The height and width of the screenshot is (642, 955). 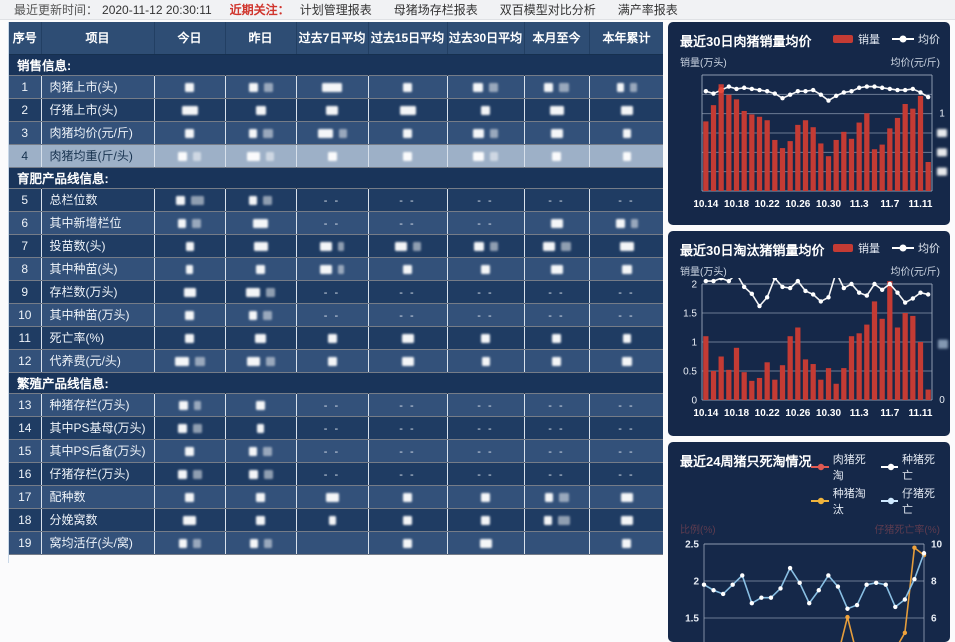 What do you see at coordinates (336, 178) in the screenshot?
I see `section-row: 育肥产品线信息:` at bounding box center [336, 178].